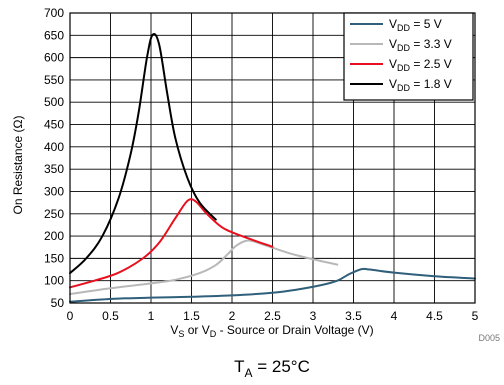 Image resolution: width=504 pixels, height=385 pixels. Describe the element at coordinates (434, 316) in the screenshot. I see `x-tick-label: 4.5` at that location.